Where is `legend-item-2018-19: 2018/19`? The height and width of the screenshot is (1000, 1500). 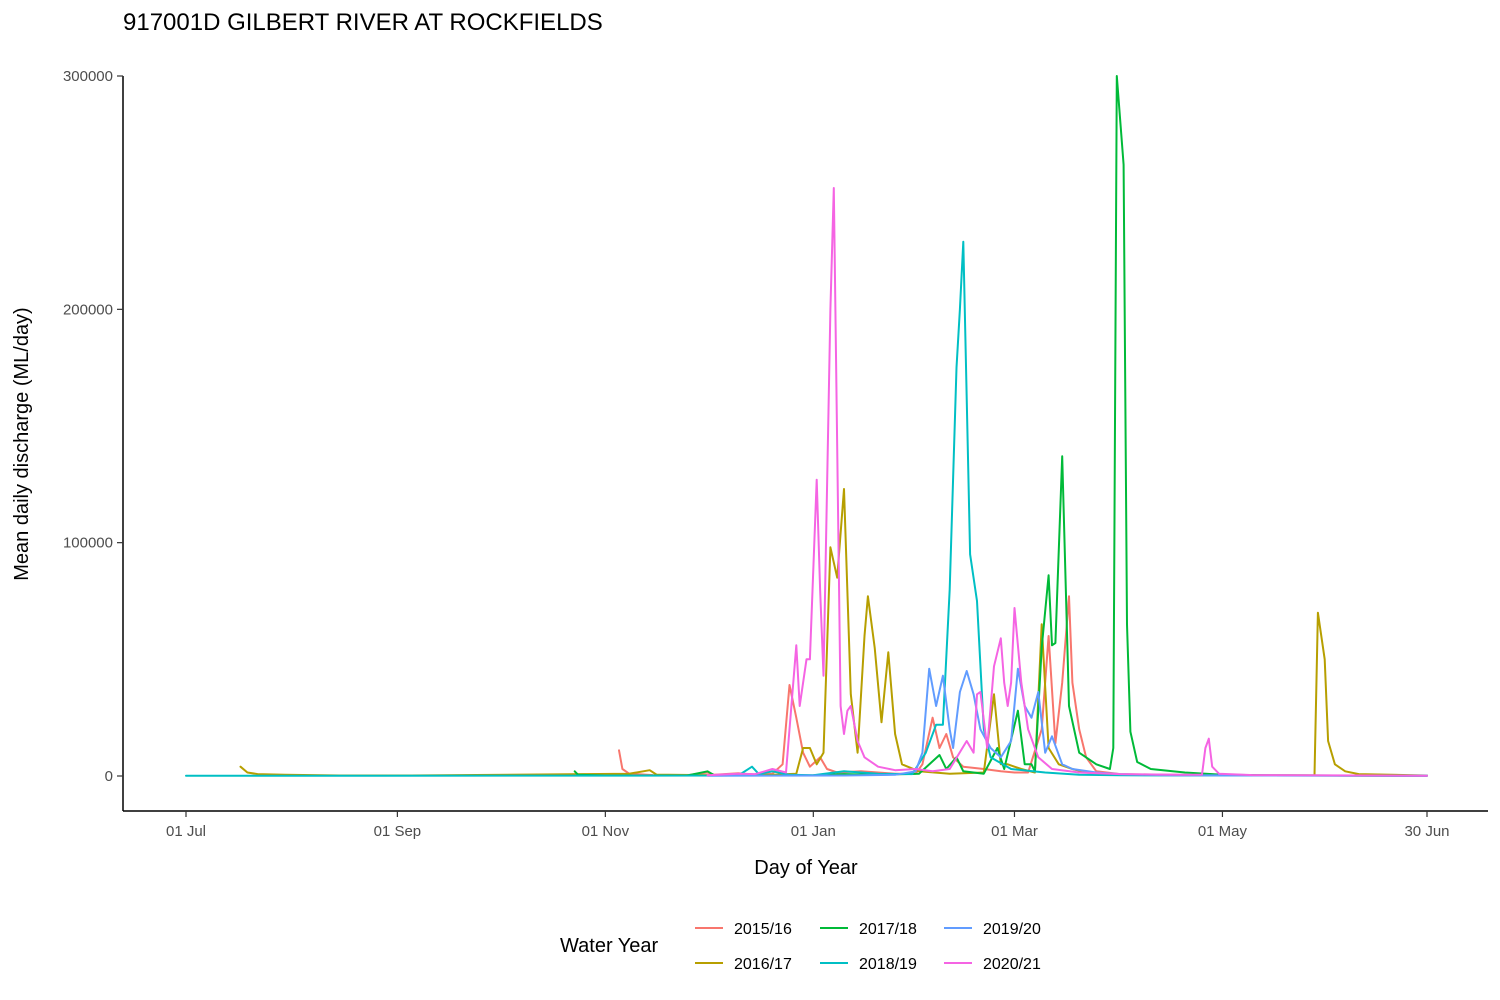
legend-item-2018-19: 2018/19 is located at coordinates (868, 964).